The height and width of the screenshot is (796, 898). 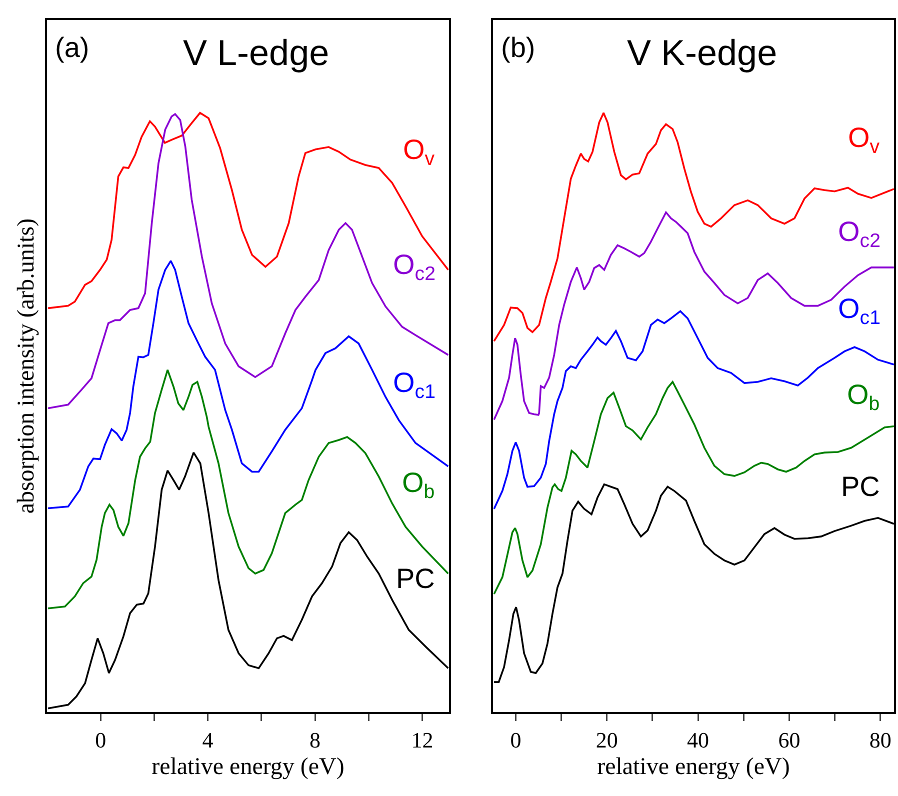 I want to click on x-tick-label: 60, so click(x=789, y=739).